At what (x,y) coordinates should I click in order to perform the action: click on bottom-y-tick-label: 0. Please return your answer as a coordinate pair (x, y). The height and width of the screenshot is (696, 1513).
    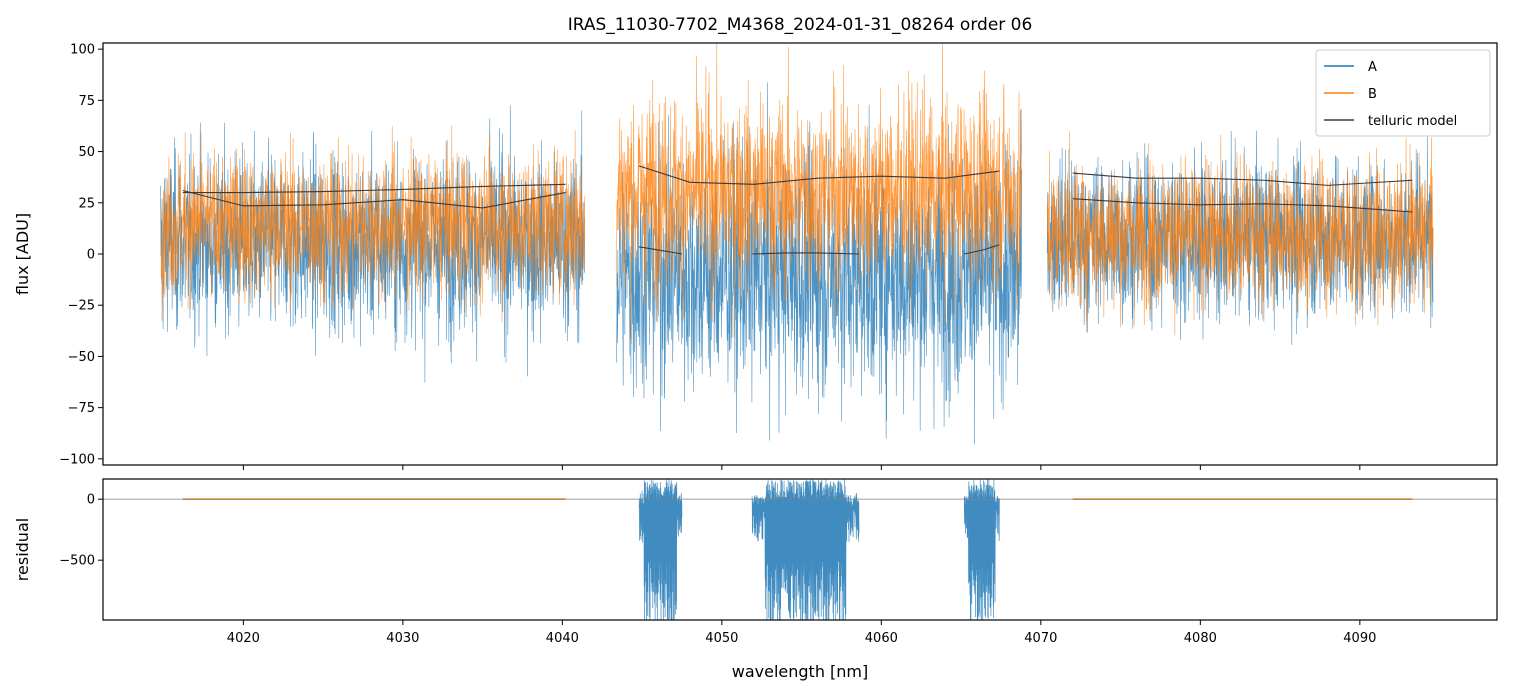
    Looking at the image, I should click on (91, 500).